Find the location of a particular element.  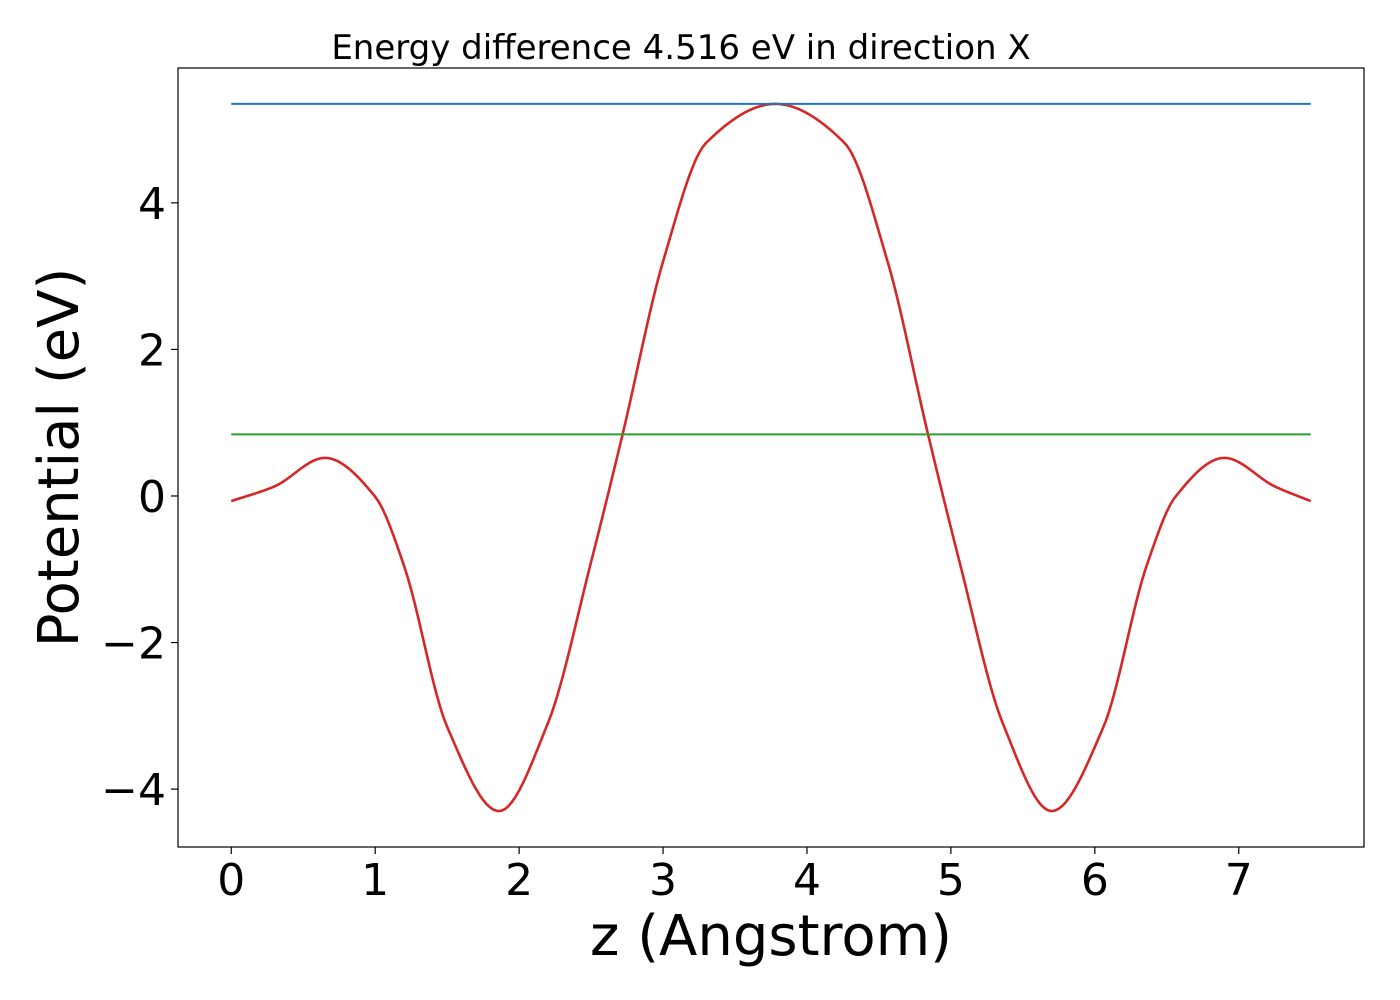

y-axis-label: Potential (eV) is located at coordinates (59, 458).